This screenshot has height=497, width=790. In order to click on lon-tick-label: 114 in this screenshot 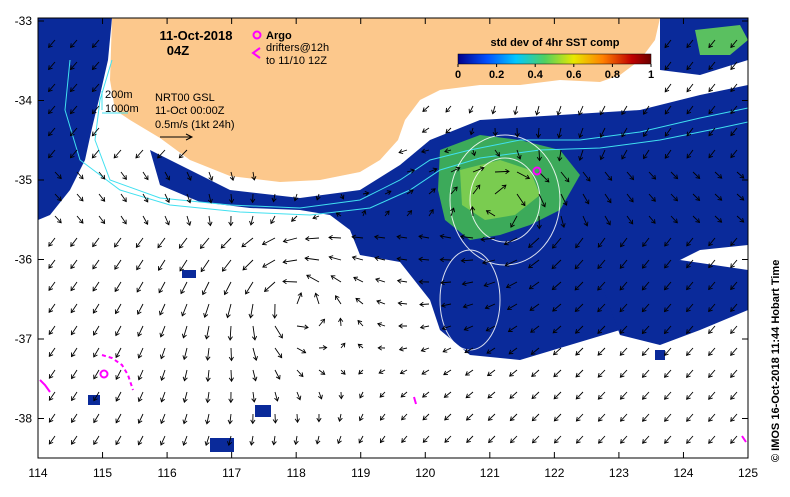, I will do `click(37, 473)`.